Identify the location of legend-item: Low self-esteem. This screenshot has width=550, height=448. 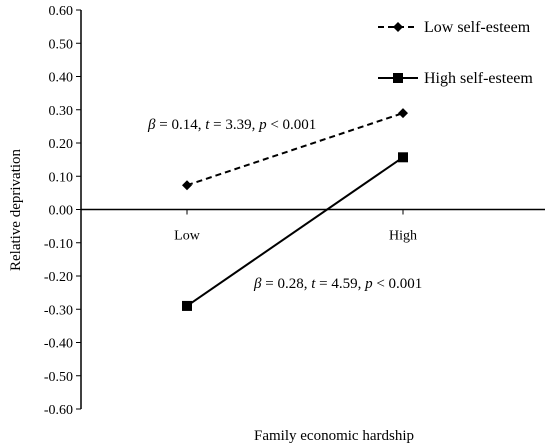
(454, 27).